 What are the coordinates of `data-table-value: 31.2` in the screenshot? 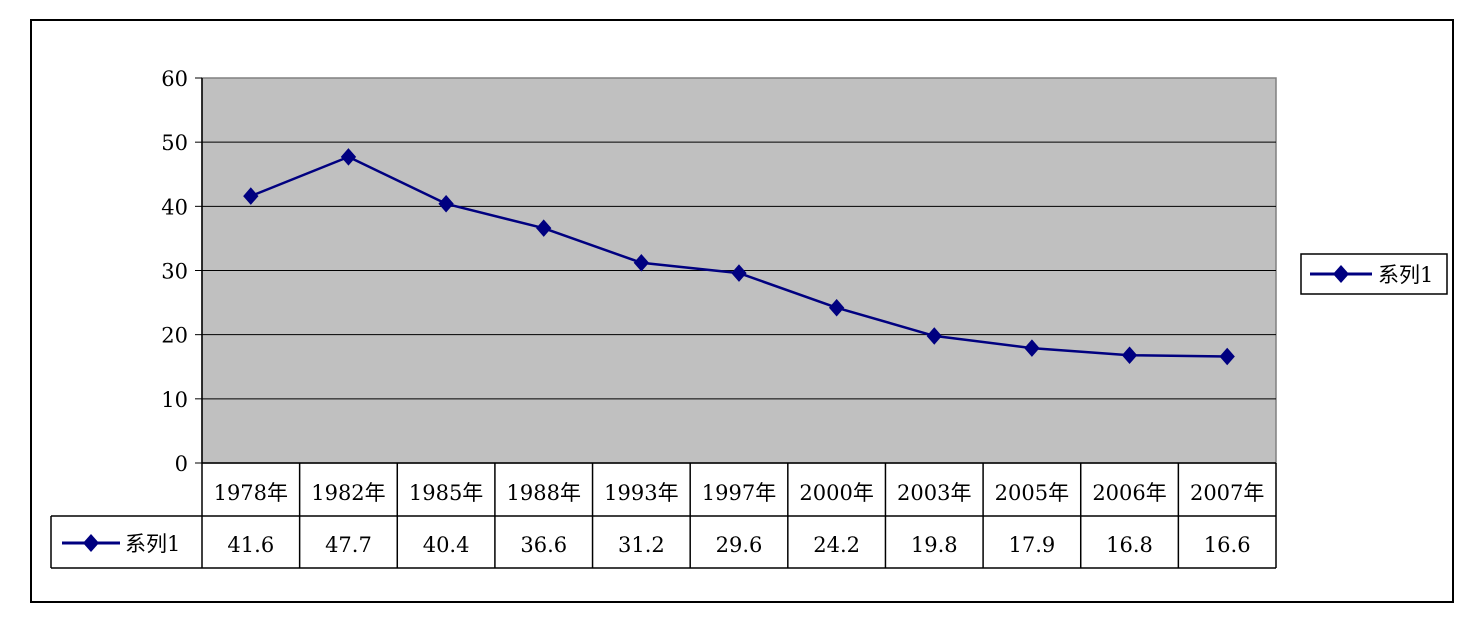 It's located at (641, 545).